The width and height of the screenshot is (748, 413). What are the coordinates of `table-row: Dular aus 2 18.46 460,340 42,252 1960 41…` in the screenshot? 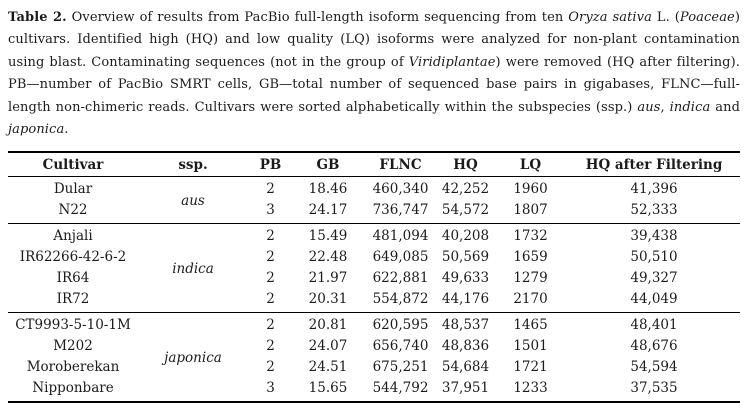 It's located at (374, 192).